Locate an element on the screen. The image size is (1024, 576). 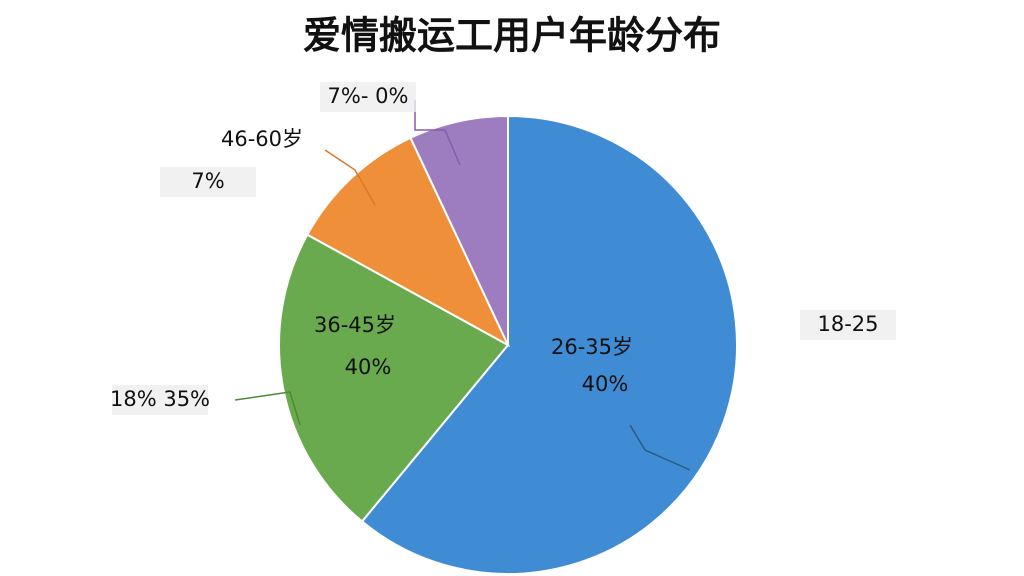
chart-title: 爱情搬运工用户年龄分布 is located at coordinates (512, 36).